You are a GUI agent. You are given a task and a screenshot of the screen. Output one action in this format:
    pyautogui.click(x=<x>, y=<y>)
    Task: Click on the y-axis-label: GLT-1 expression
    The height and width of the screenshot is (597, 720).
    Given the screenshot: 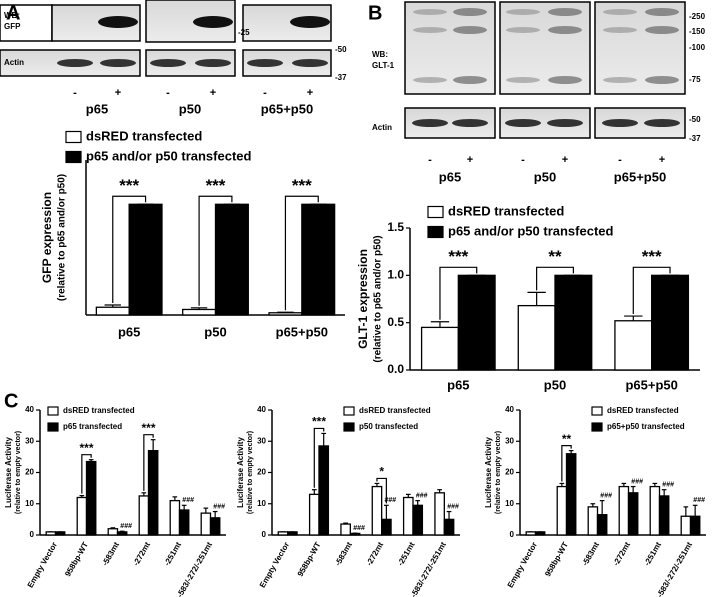 What is the action you would take?
    pyautogui.click(x=363, y=299)
    